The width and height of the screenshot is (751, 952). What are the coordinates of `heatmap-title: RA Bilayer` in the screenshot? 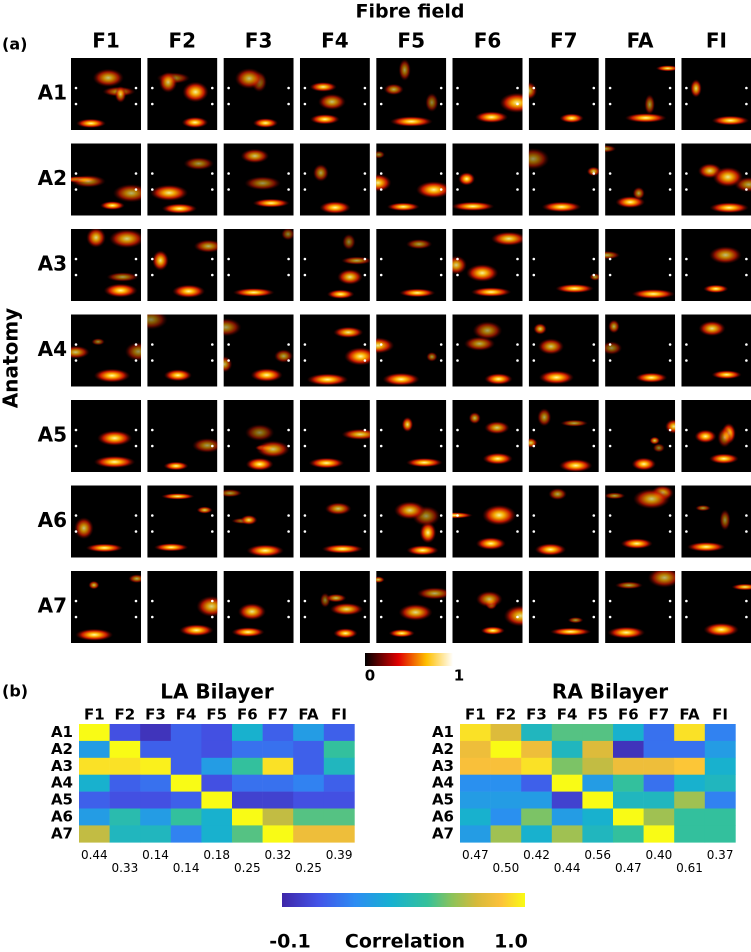 It's located at (610, 692).